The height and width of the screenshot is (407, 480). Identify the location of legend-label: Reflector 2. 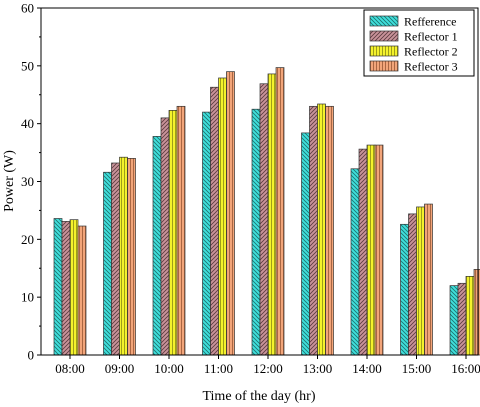
(431, 52).